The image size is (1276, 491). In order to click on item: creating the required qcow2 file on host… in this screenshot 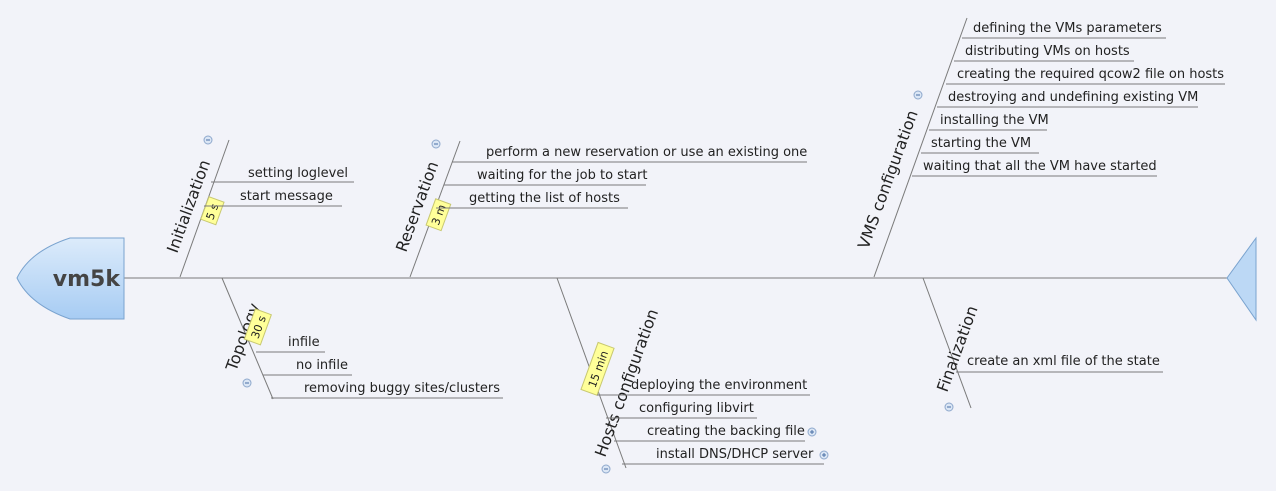, I will do `click(1090, 74)`.